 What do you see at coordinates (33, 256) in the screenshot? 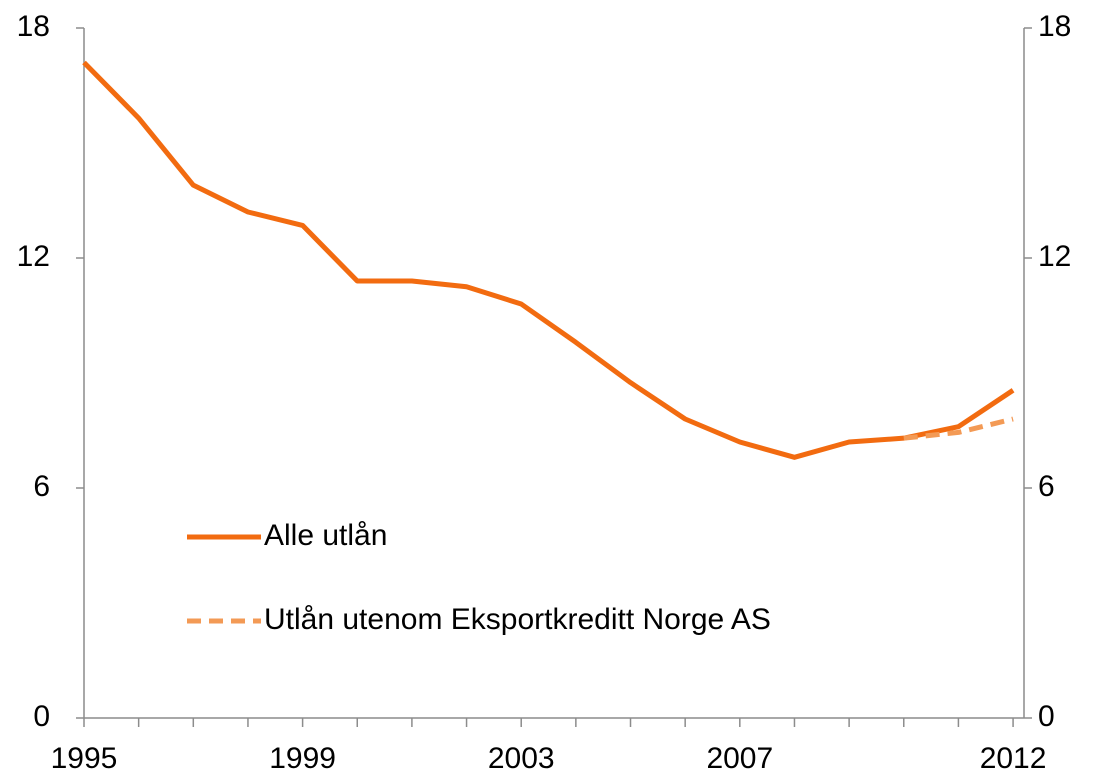
I see `y-tick-label: 12` at bounding box center [33, 256].